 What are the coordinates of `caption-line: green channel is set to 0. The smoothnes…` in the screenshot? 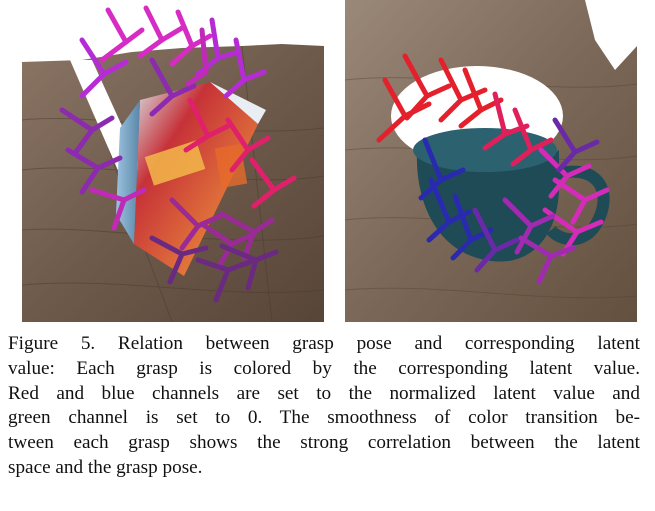 It's located at (324, 418).